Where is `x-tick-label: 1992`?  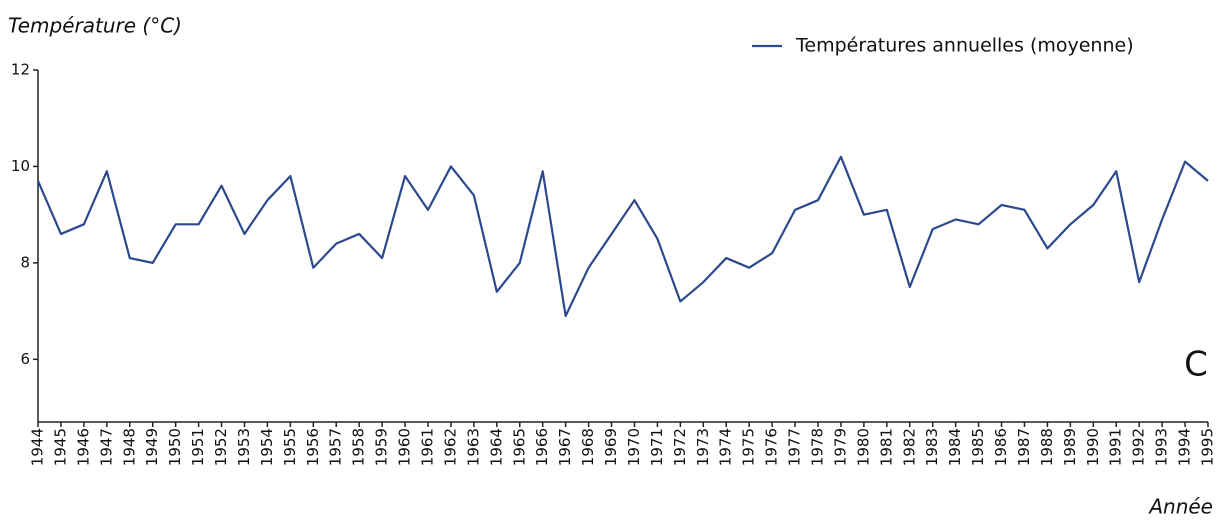
x-tick-label: 1992 is located at coordinates (1139, 447).